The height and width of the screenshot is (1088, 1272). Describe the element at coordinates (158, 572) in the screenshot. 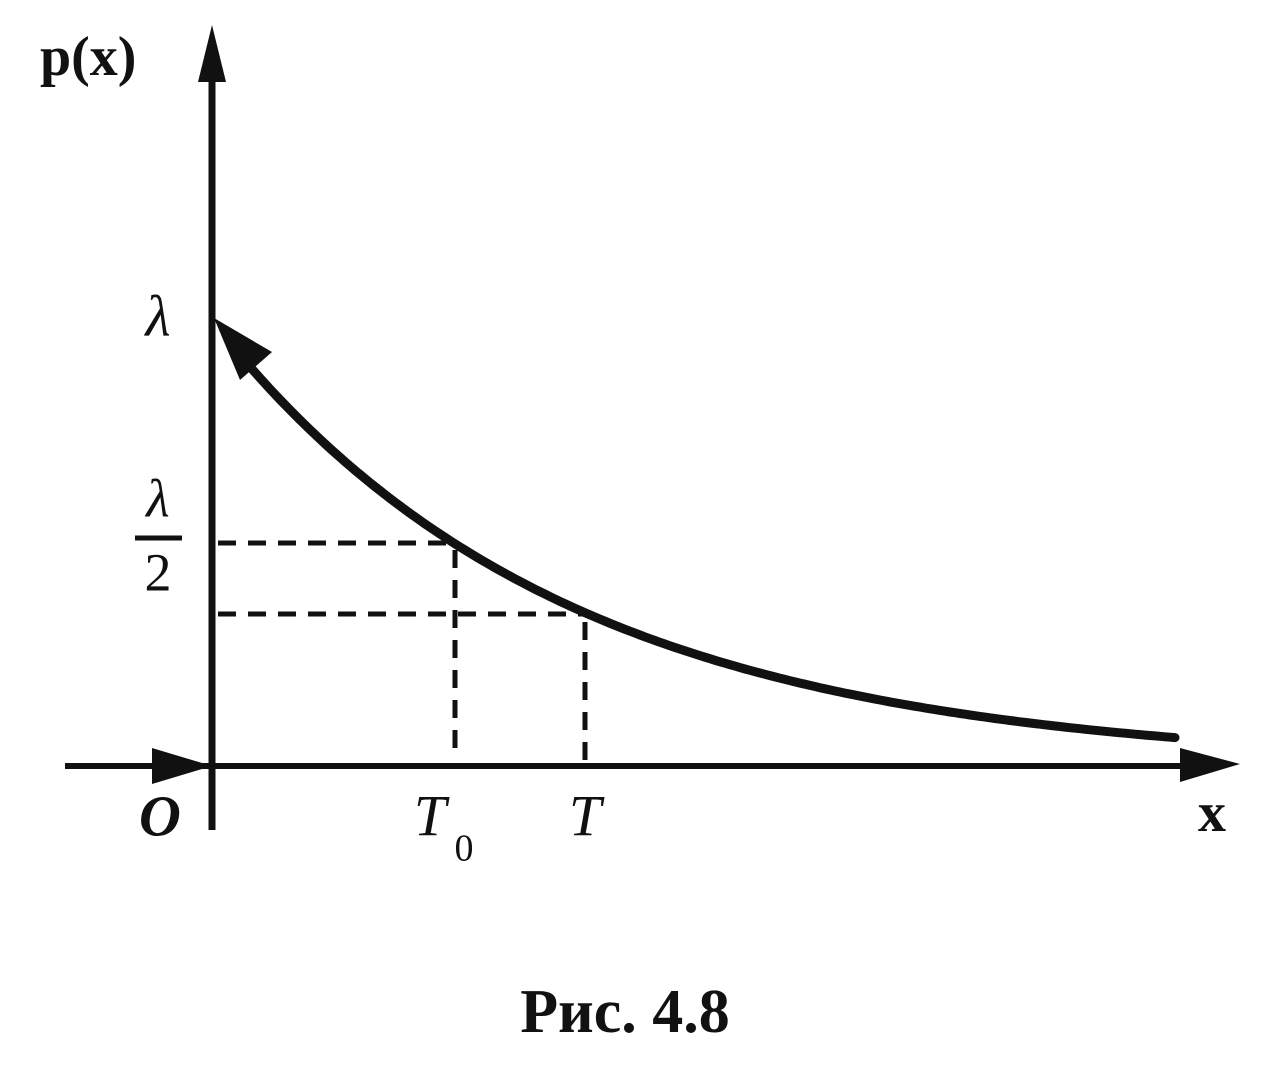

I see `half-denominator: 2` at that location.